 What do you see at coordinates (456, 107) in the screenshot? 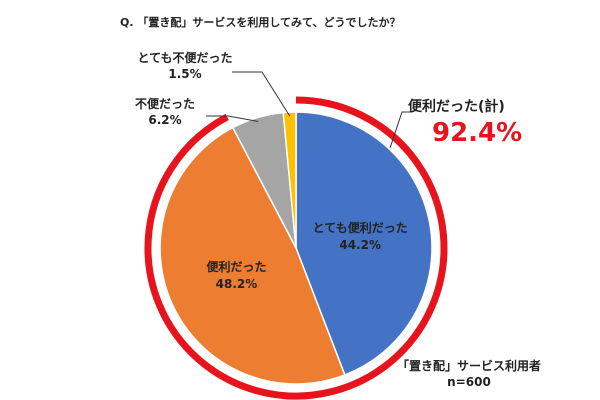
I see `convenient-total-label: 便利だった(計)` at bounding box center [456, 107].